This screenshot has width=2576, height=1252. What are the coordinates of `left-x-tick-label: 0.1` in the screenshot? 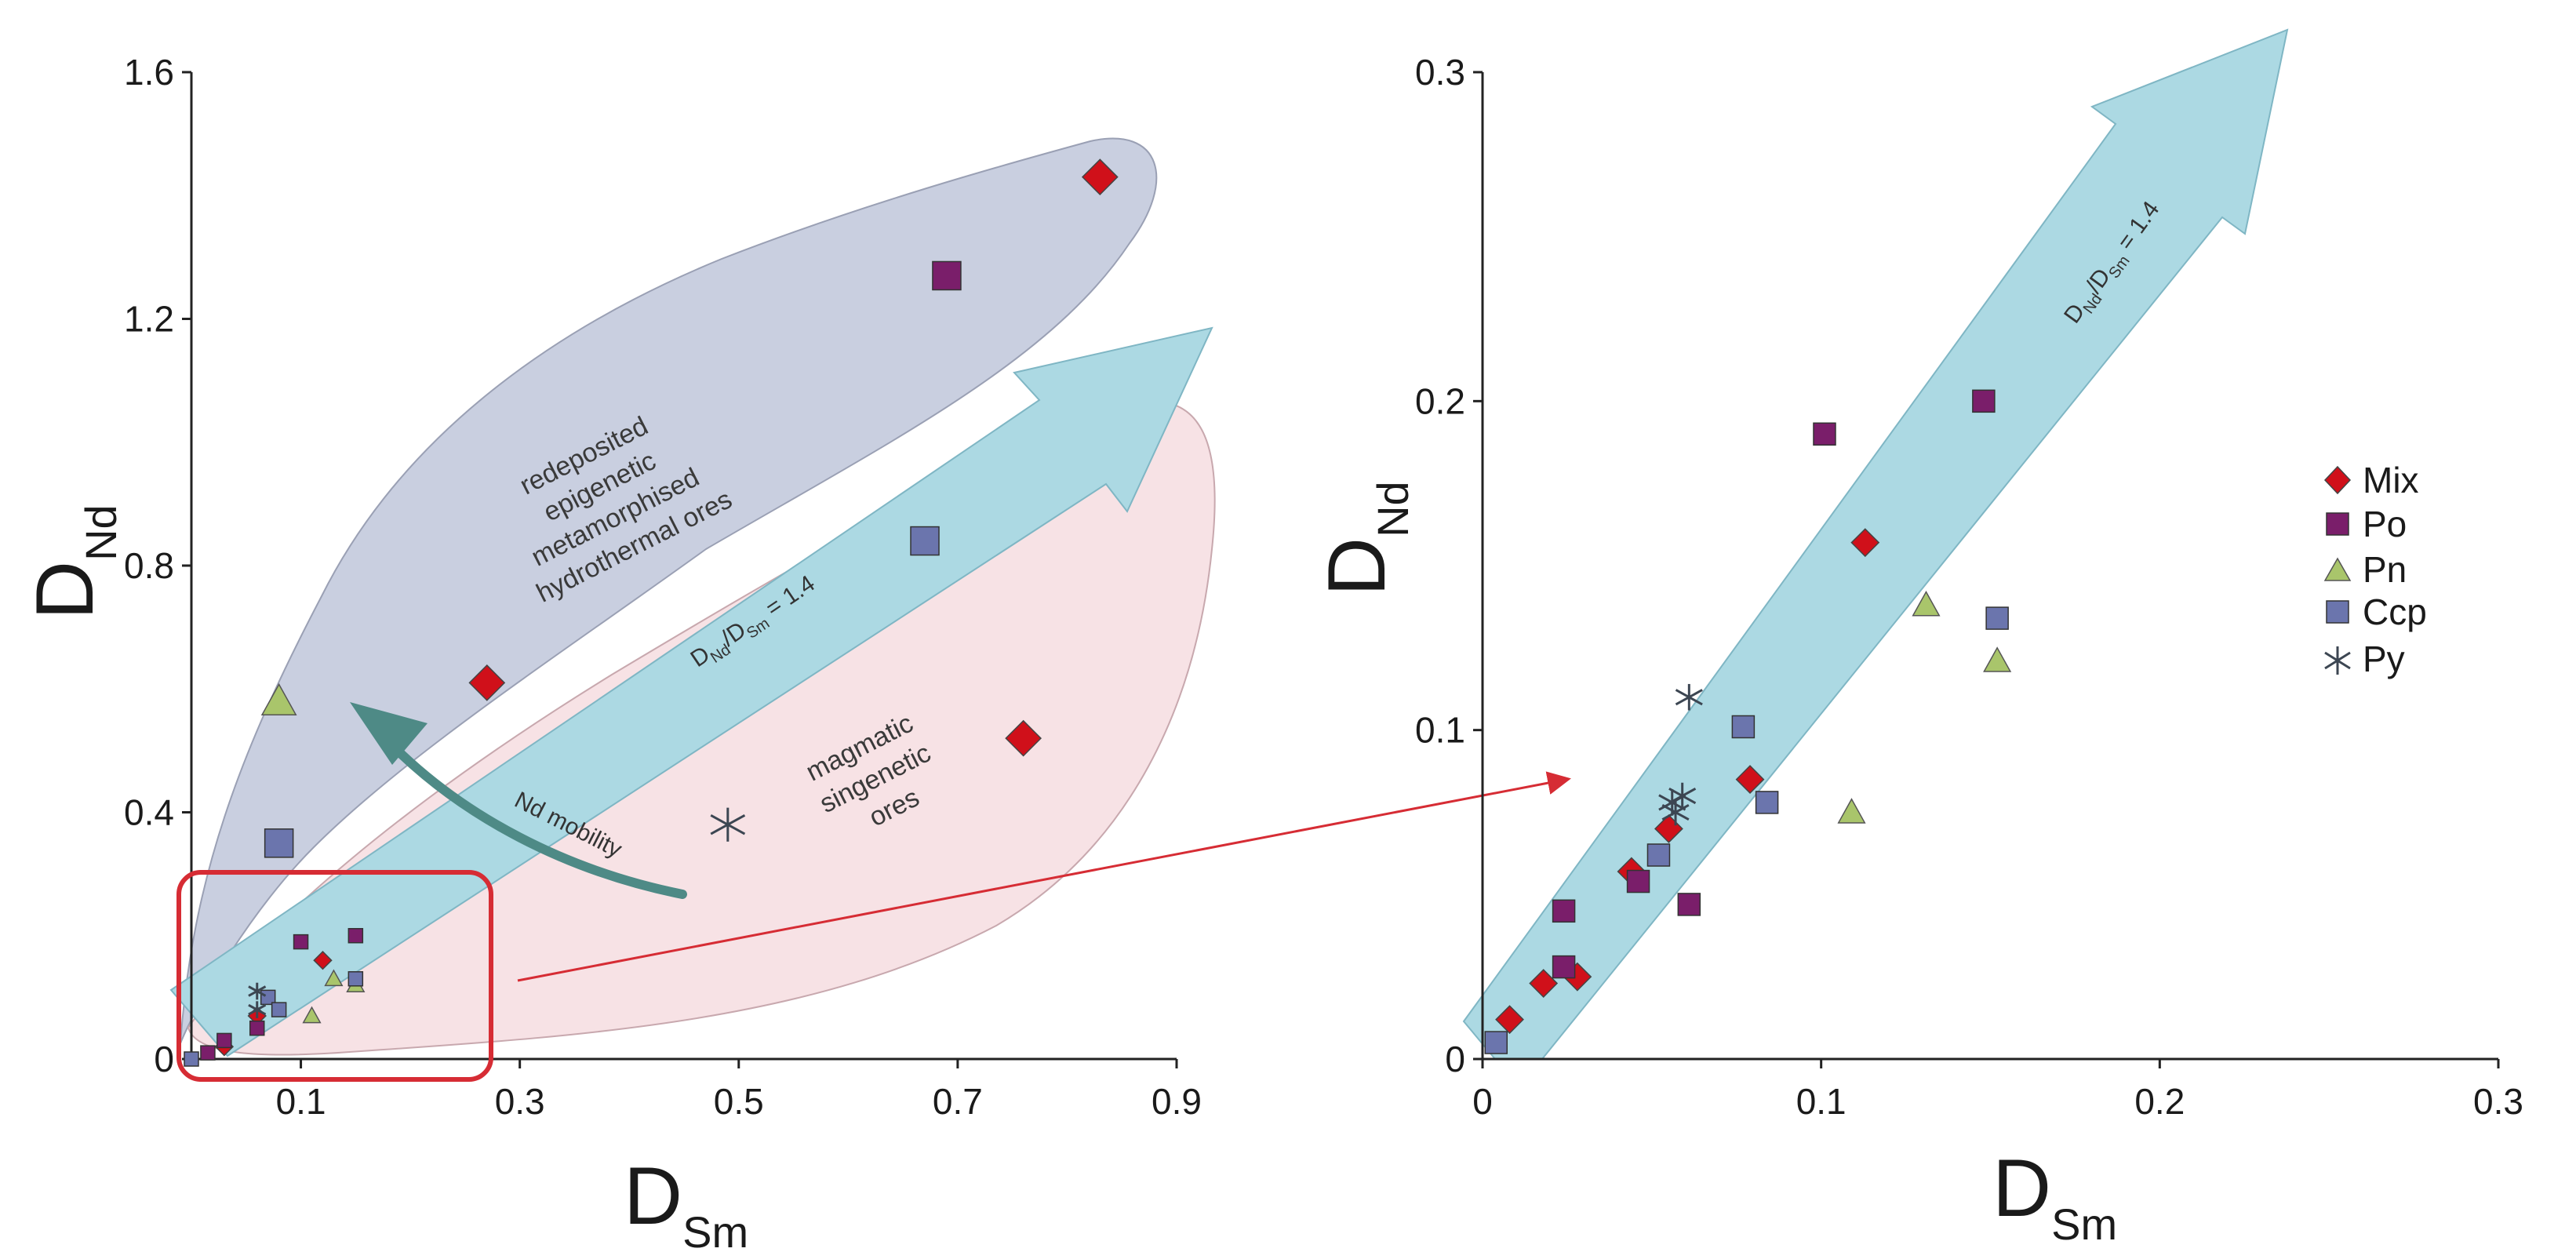 It's located at (301, 1101).